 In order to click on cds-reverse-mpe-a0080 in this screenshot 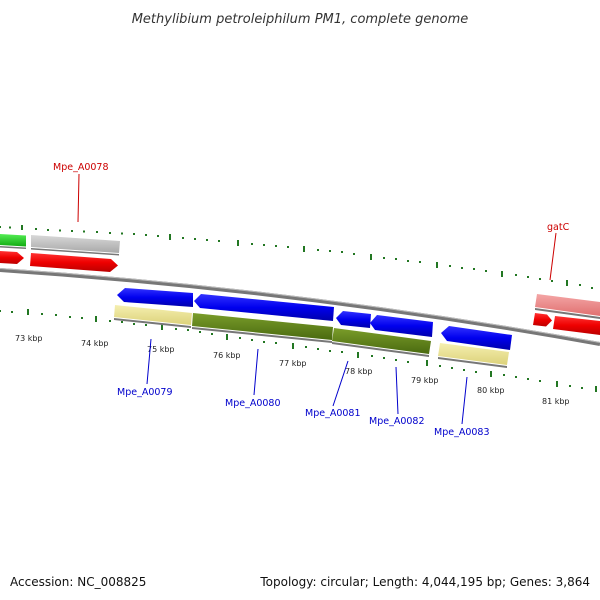, I will do `click(264, 307)`.